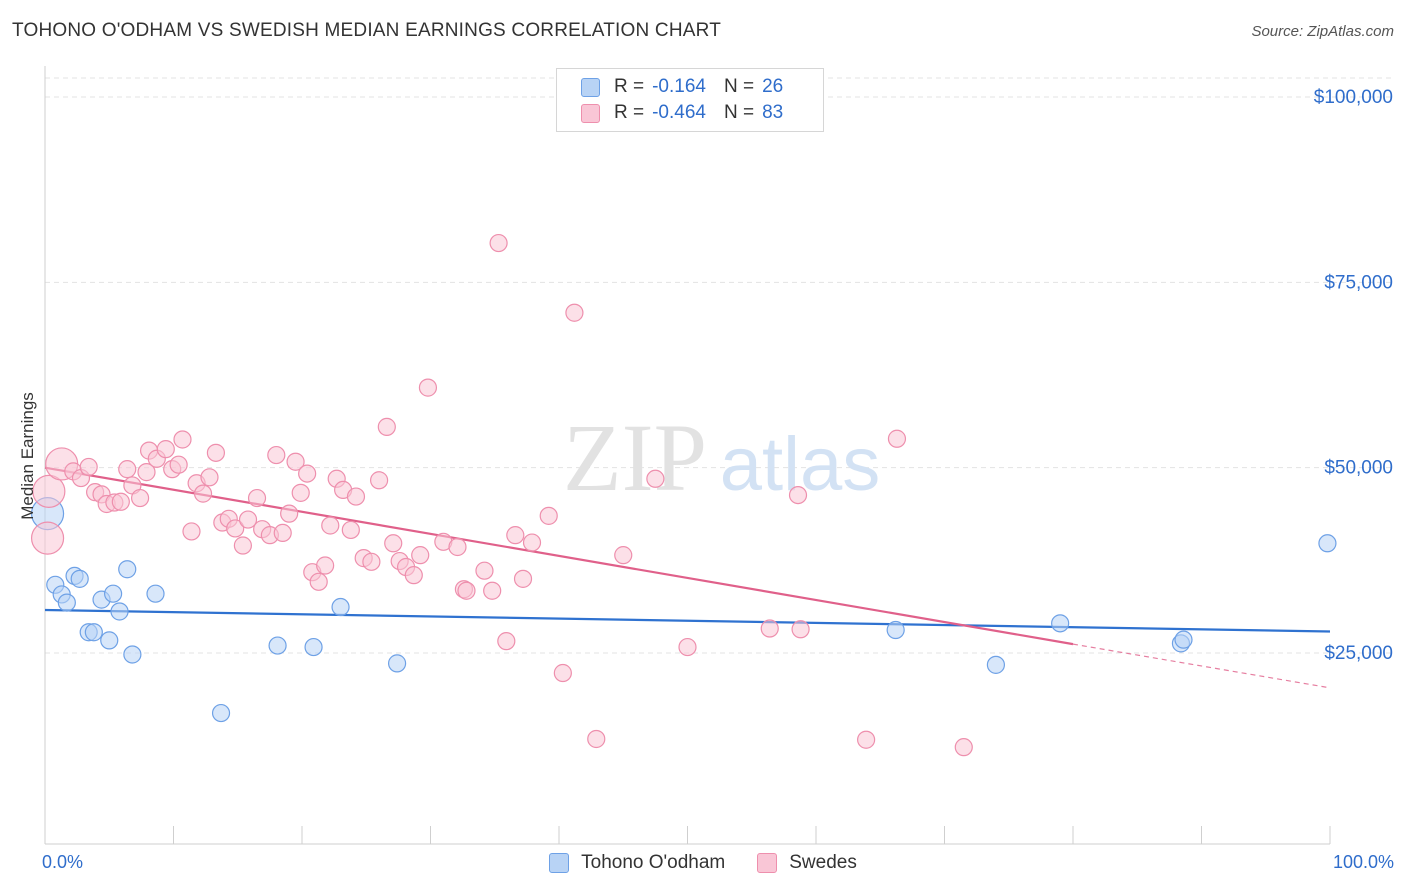  I want to click on legend-row-swedes: R = -0.464 N = 83, so click(682, 113).